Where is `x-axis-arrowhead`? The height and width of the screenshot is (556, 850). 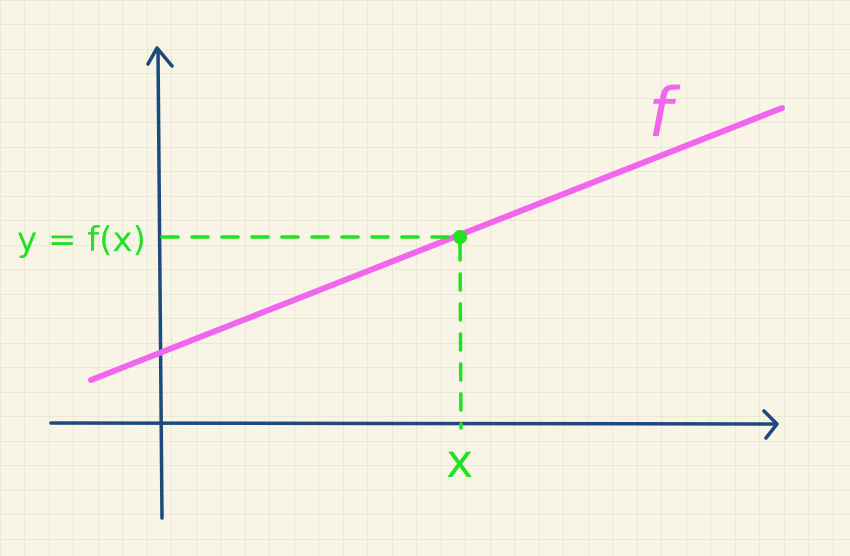 x-axis-arrowhead is located at coordinates (770, 424).